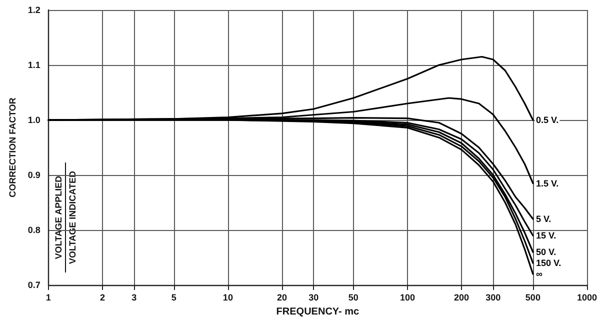  I want to click on series-label: 15 V., so click(546, 235).